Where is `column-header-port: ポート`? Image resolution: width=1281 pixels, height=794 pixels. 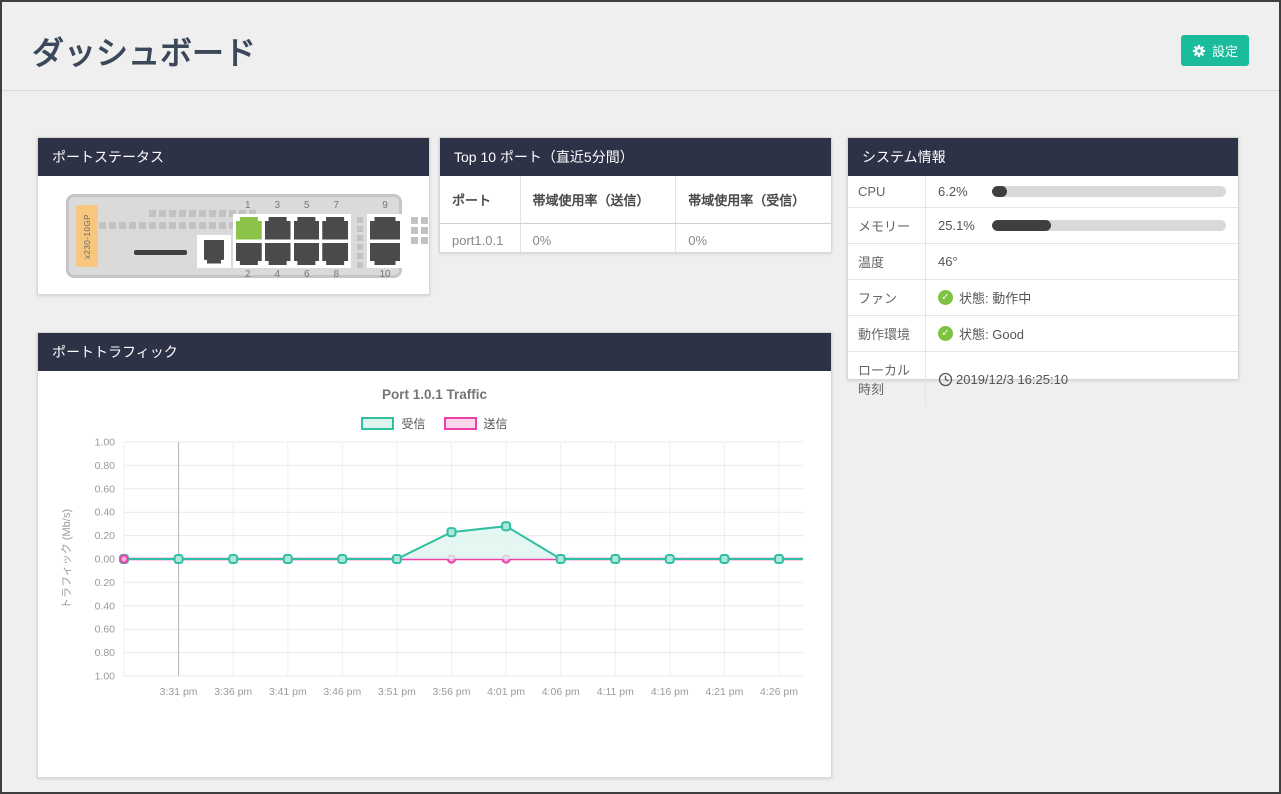 column-header-port: ポート is located at coordinates (480, 200).